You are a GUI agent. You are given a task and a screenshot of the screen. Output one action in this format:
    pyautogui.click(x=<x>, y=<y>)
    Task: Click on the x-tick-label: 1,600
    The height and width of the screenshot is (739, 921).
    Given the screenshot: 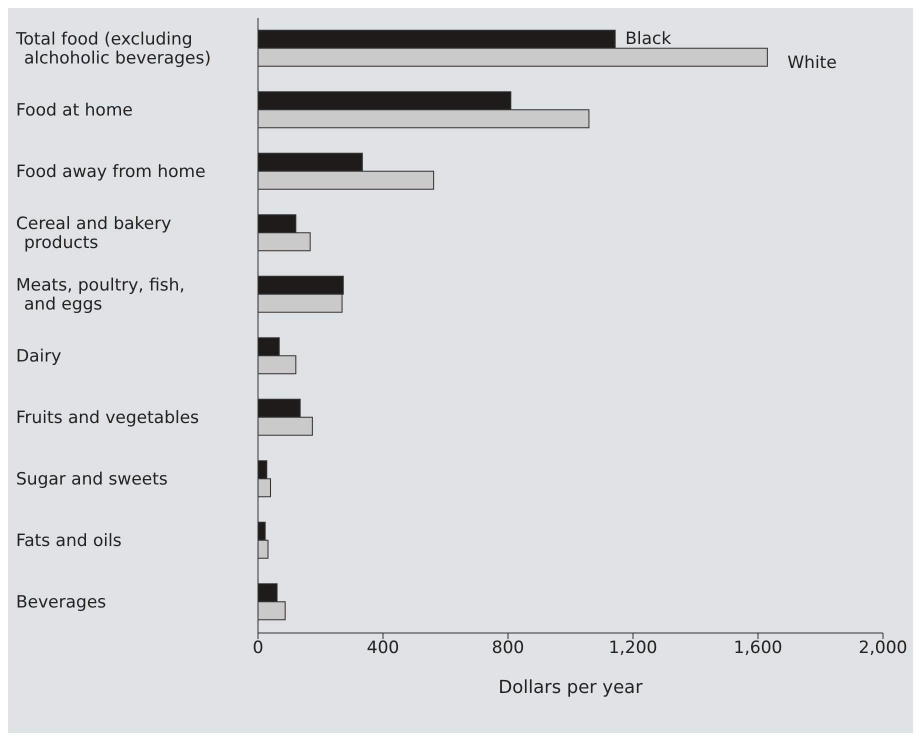 What is the action you would take?
    pyautogui.click(x=758, y=648)
    